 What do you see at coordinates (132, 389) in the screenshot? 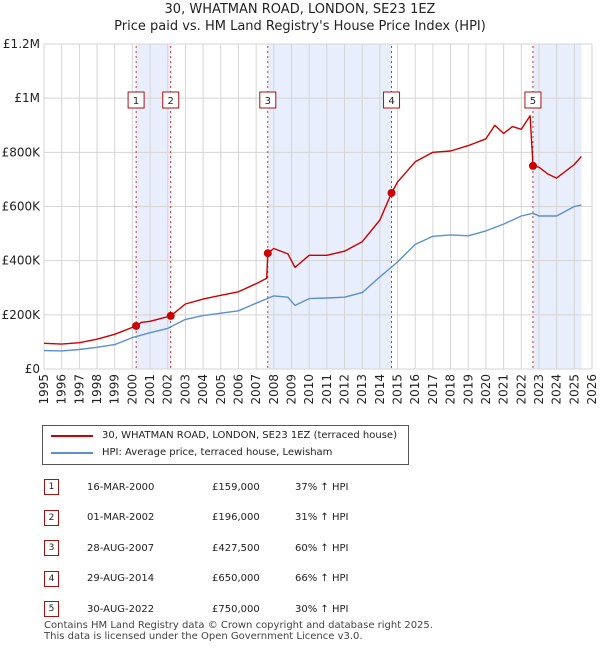
I see `x-tick-label: 2000` at bounding box center [132, 389].